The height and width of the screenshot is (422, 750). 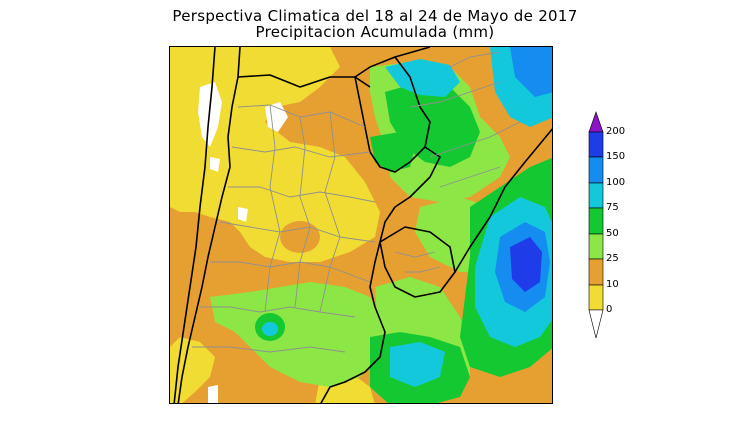 What do you see at coordinates (612, 258) in the screenshot?
I see `legend-label-25: 25` at bounding box center [612, 258].